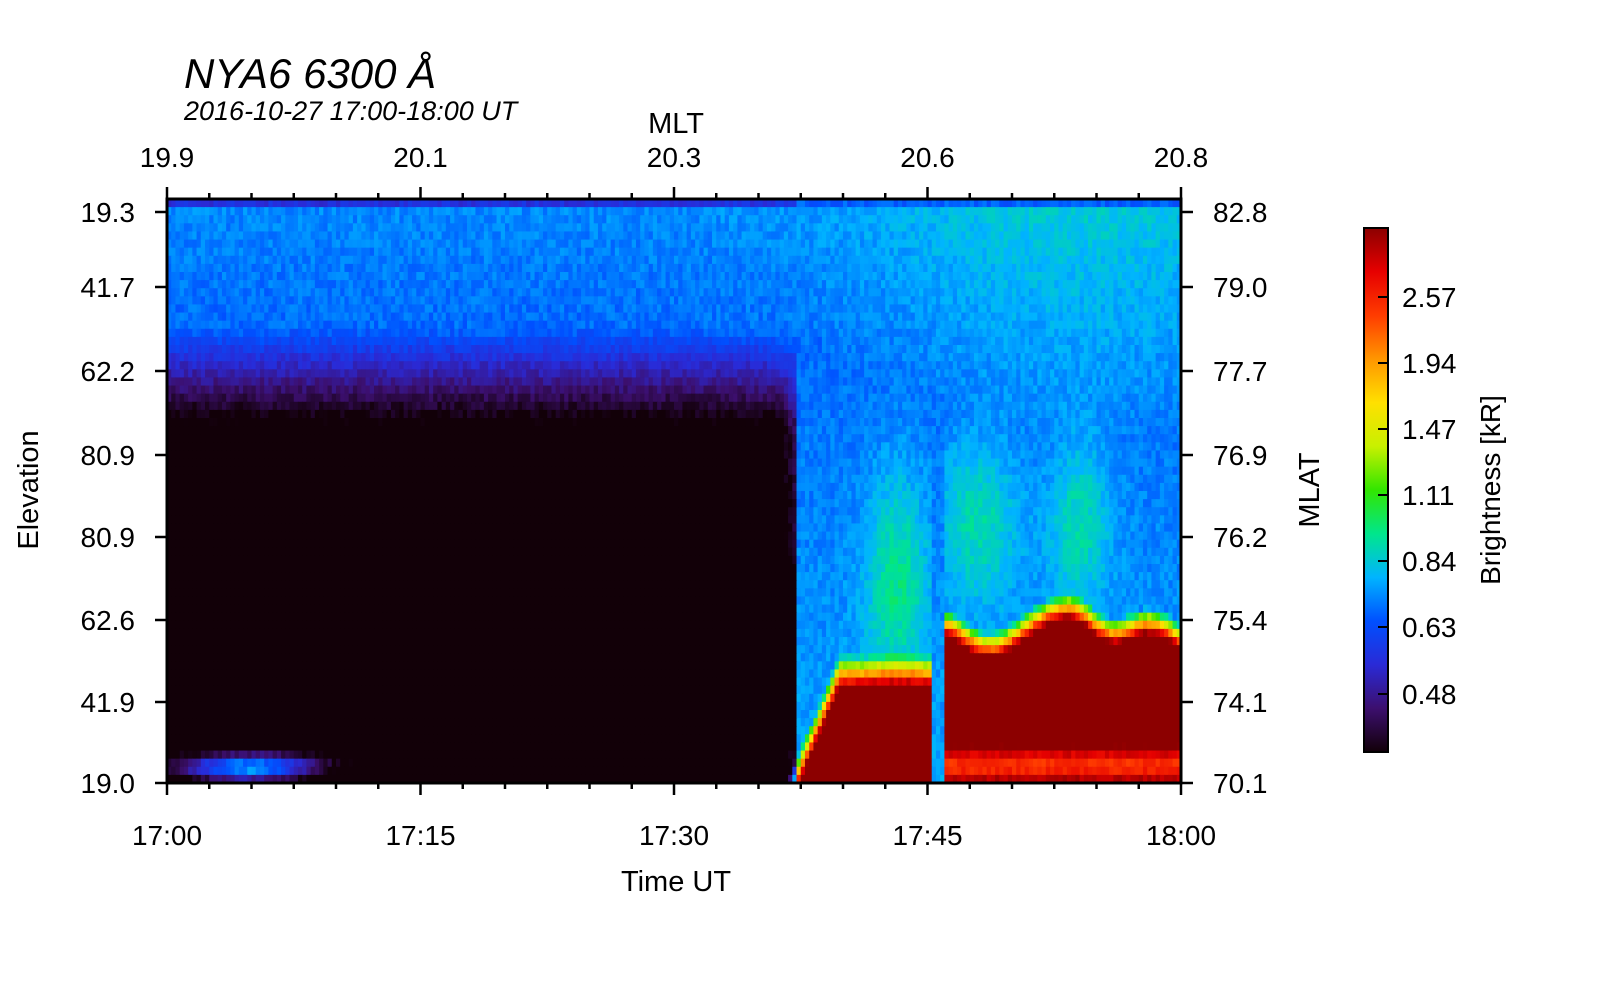 The width and height of the screenshot is (1600, 1000). I want to click on x-top-tick-label: 20.6, so click(927, 157).